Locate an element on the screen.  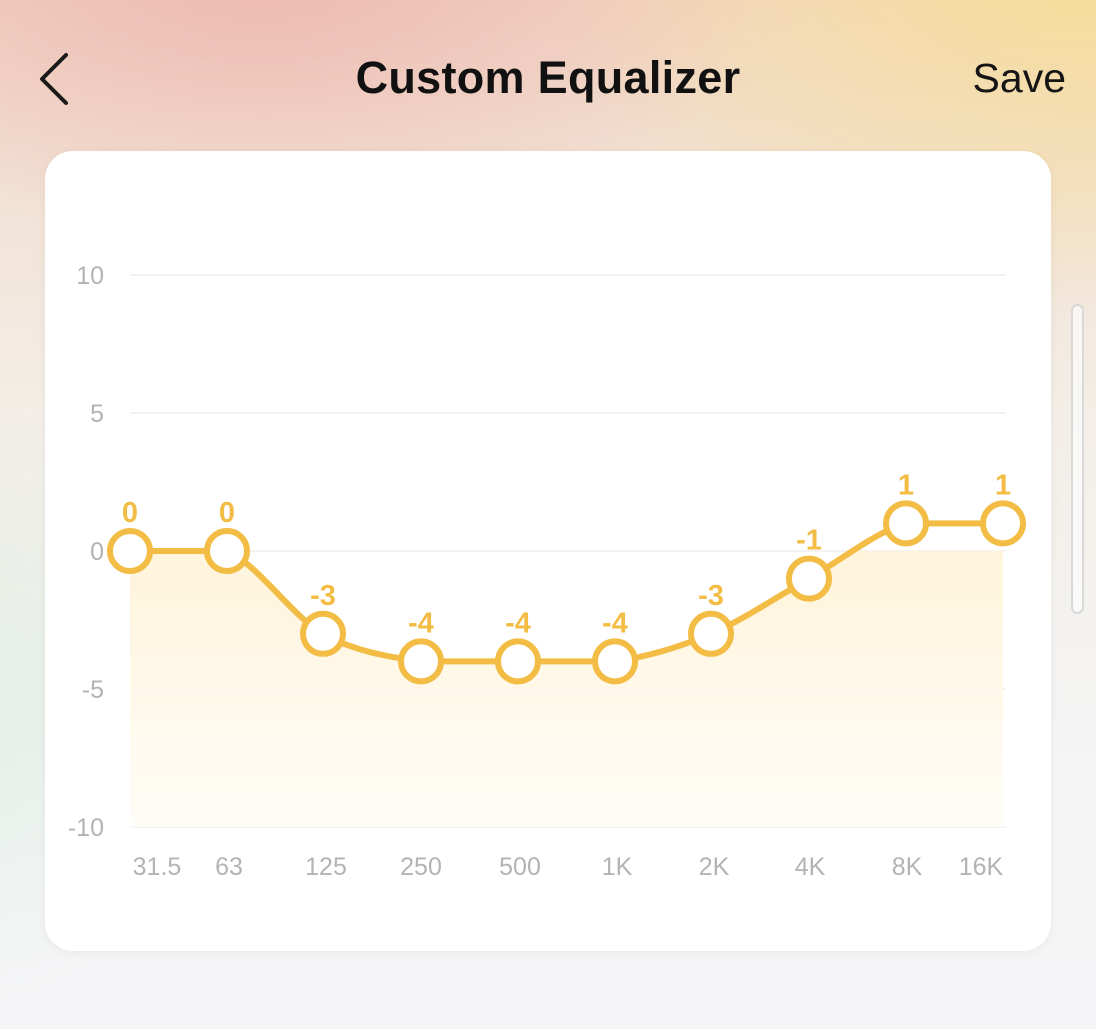
x-tick-label: 4K is located at coordinates (810, 867).